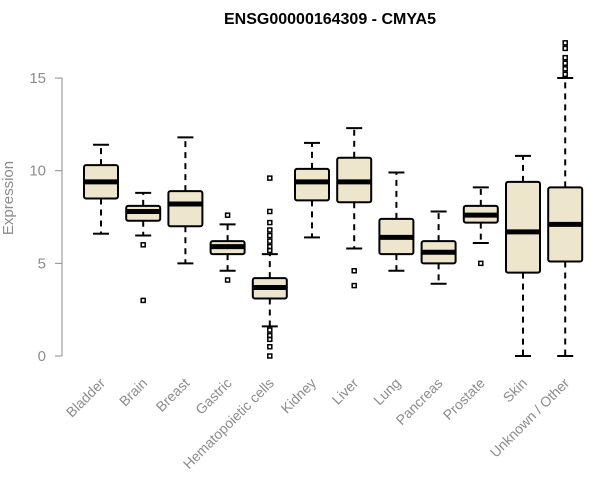  What do you see at coordinates (37, 78) in the screenshot?
I see `y-tick-label: 15` at bounding box center [37, 78].